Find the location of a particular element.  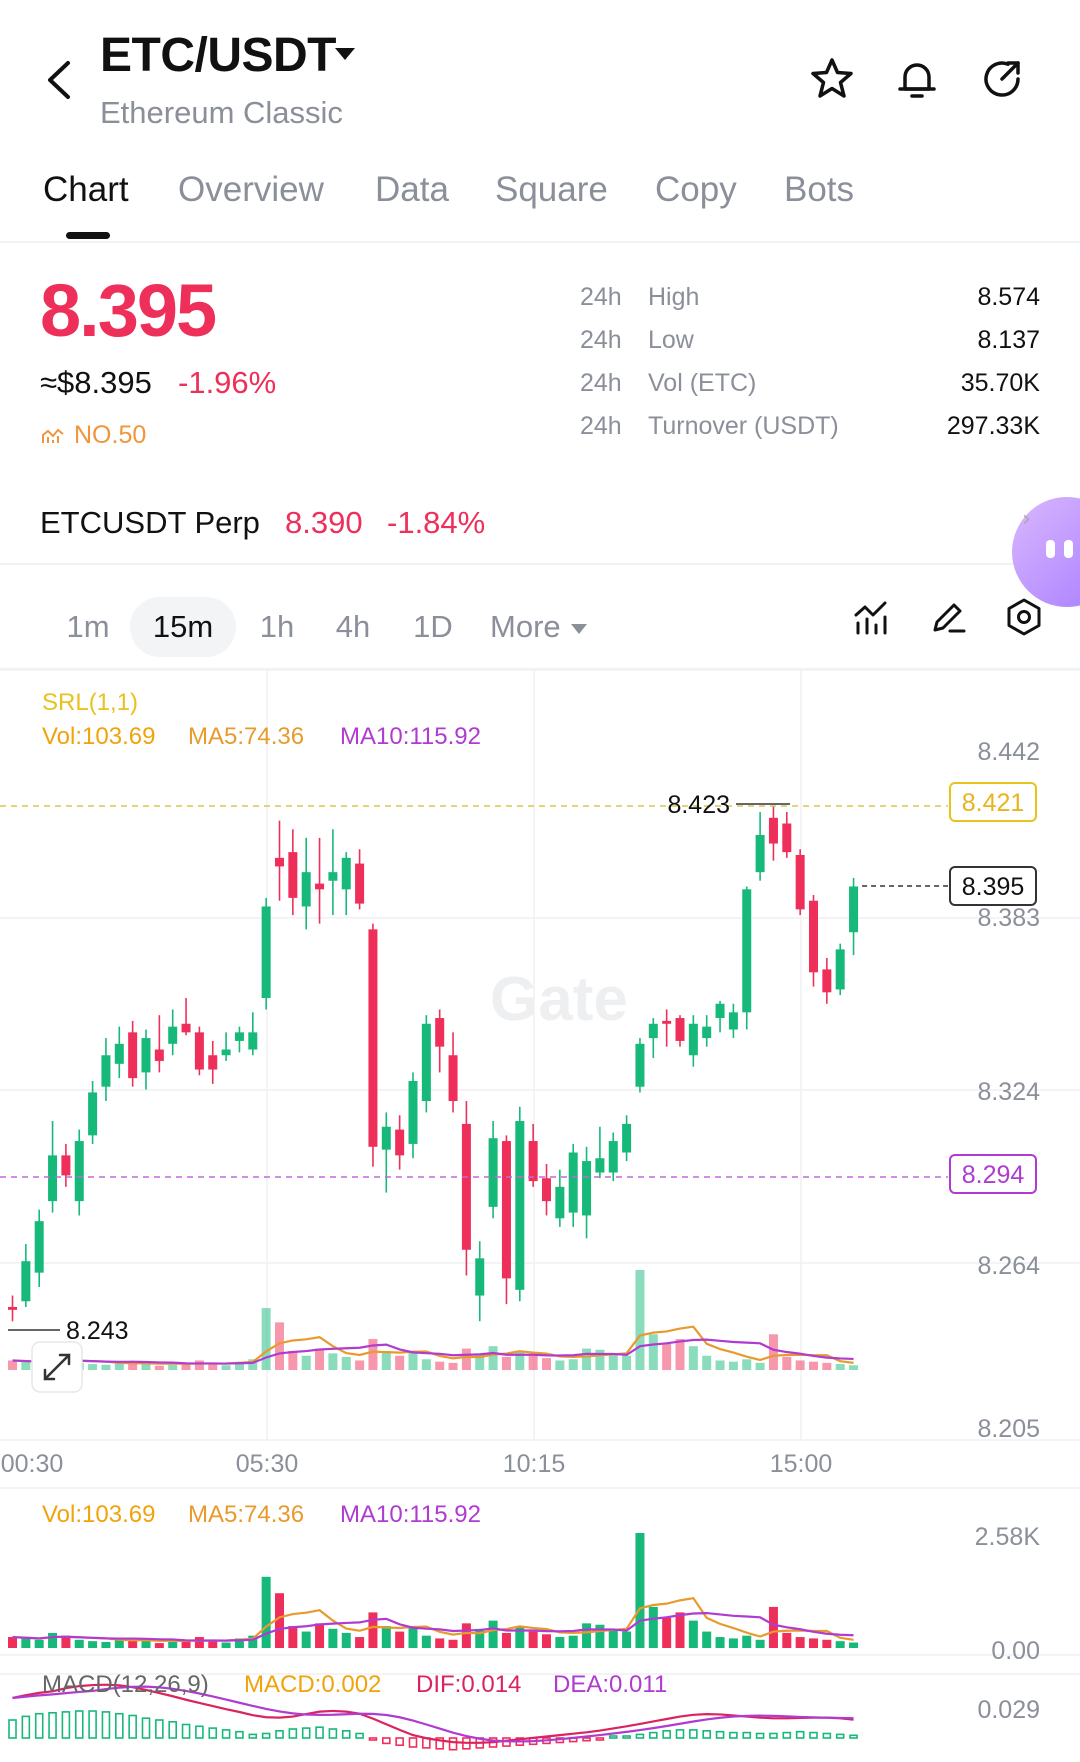

rank-label: NO.50 is located at coordinates (110, 435).